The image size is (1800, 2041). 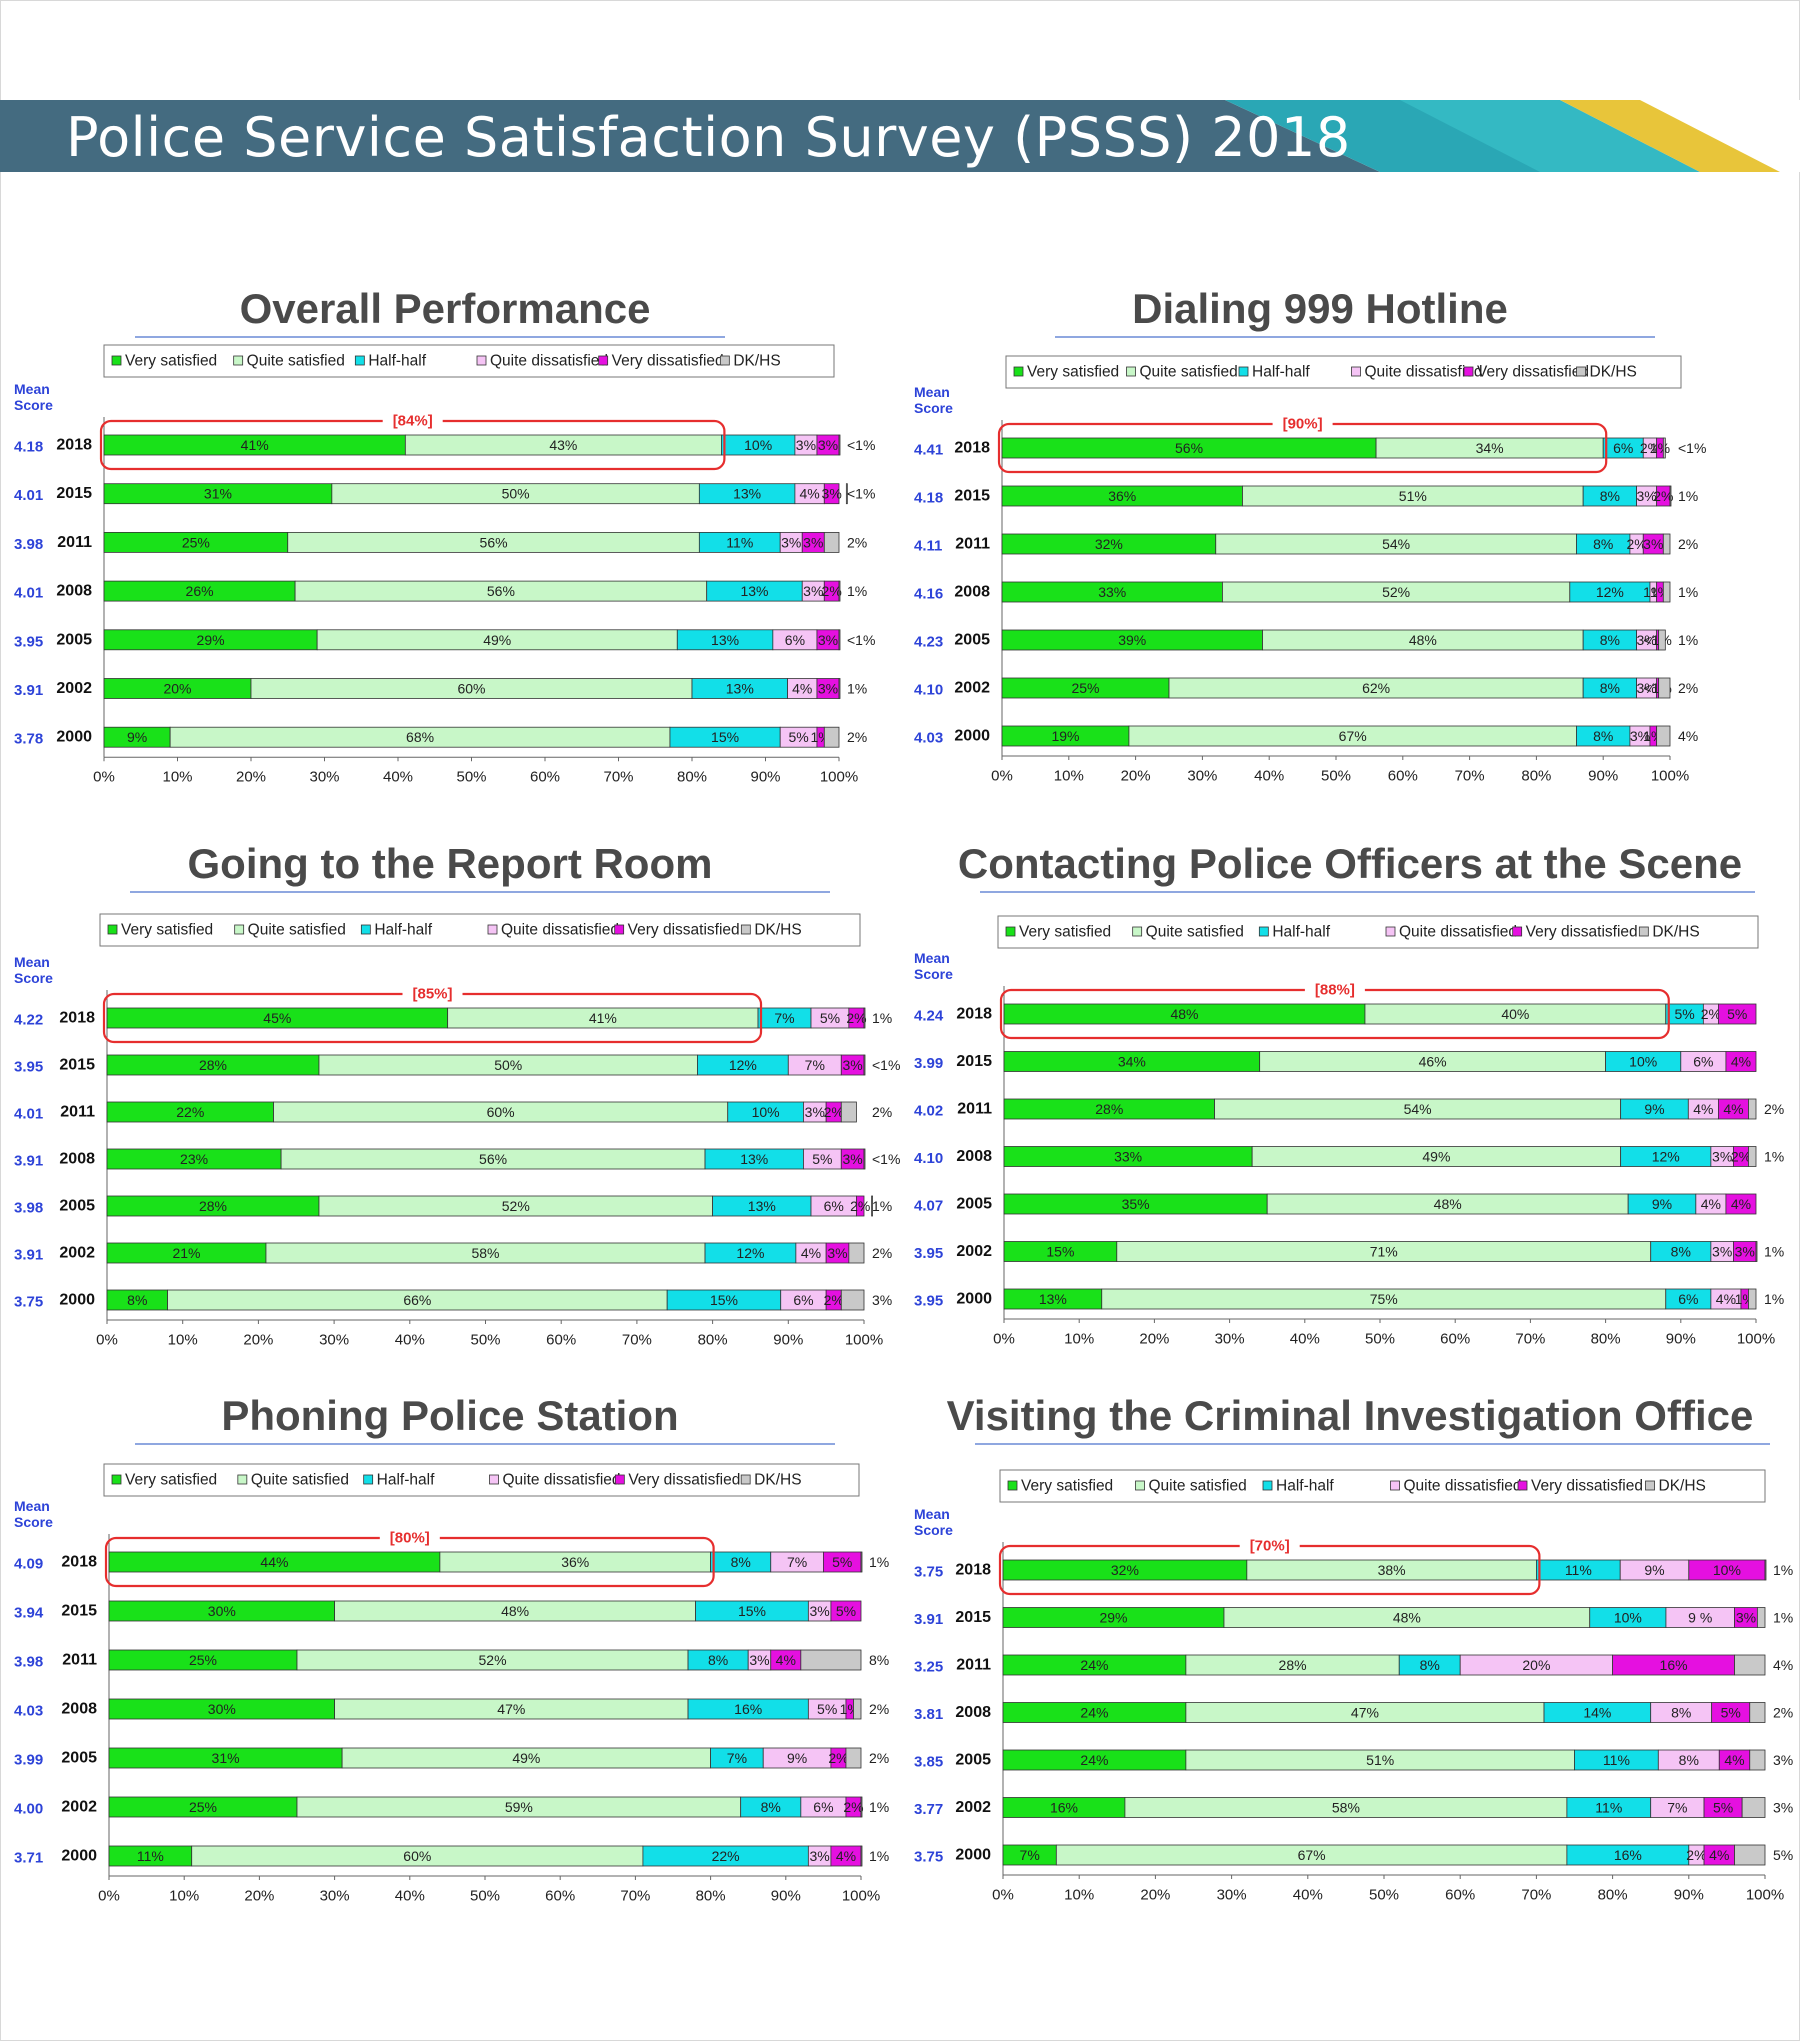 What do you see at coordinates (186, 1253) in the screenshot?
I see `data-label: 21%` at bounding box center [186, 1253].